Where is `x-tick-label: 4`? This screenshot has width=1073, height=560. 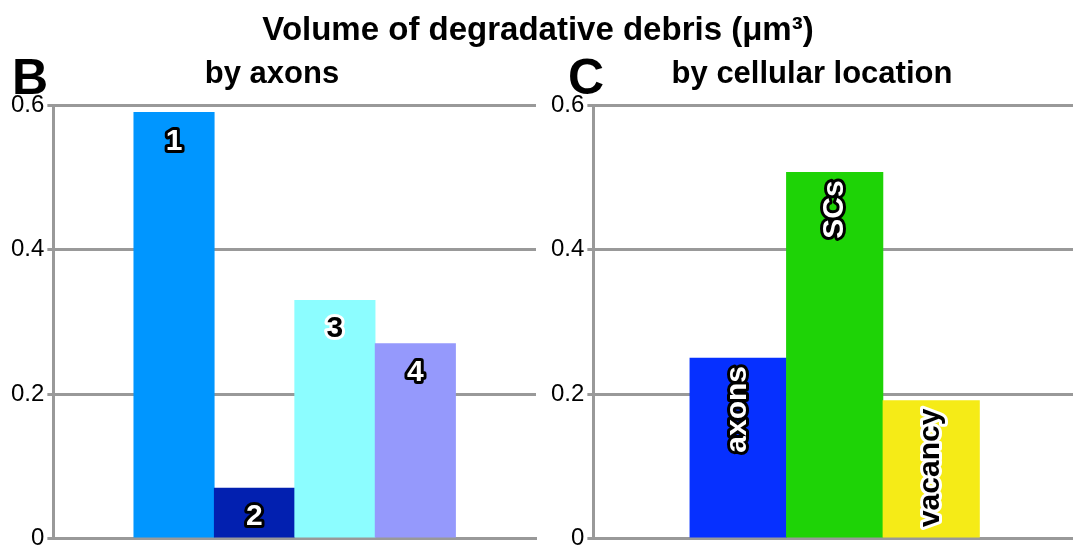
x-tick-label: 4 is located at coordinates (415, 370).